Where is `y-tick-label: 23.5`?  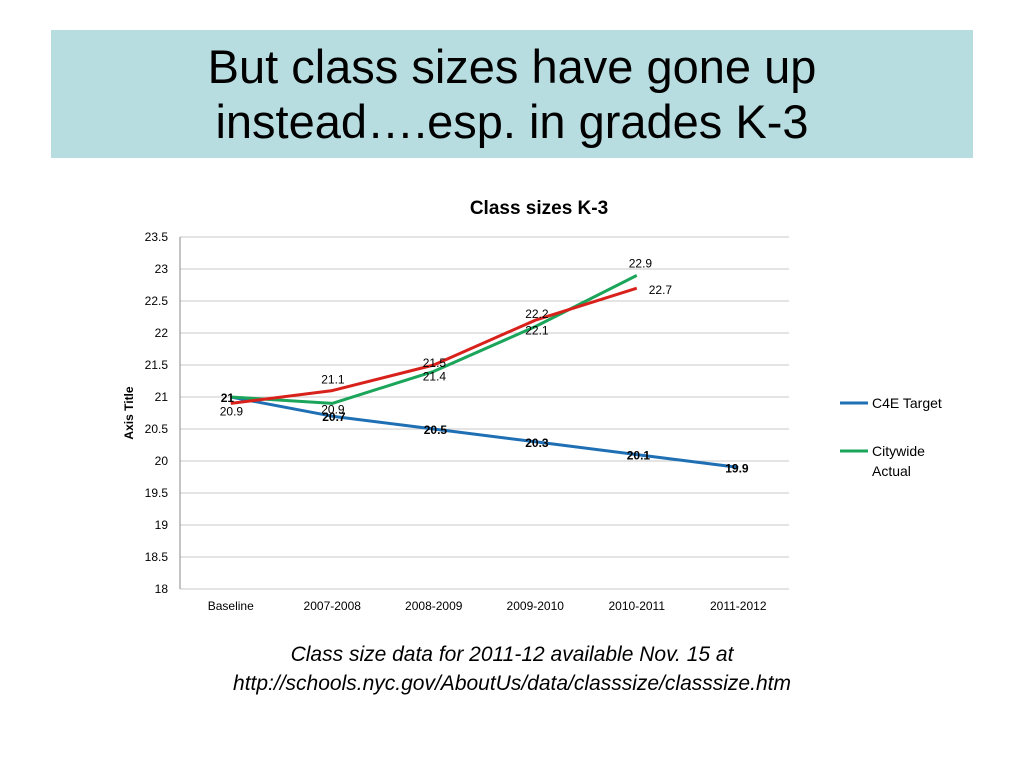 y-tick-label: 23.5 is located at coordinates (157, 237).